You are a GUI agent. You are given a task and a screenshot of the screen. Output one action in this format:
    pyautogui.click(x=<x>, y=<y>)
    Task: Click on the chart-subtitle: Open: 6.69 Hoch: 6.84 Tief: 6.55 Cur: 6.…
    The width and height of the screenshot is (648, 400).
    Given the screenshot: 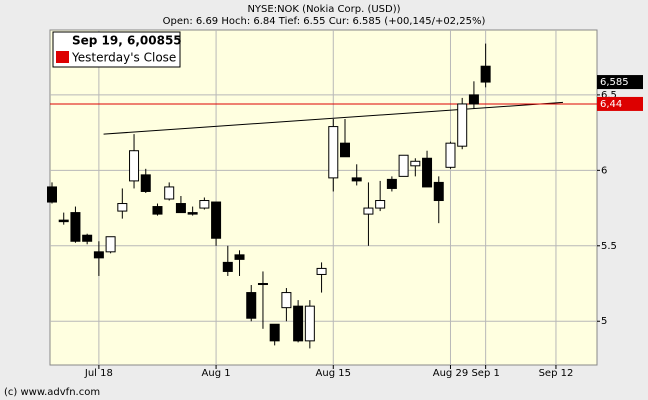 What is the action you would take?
    pyautogui.click(x=324, y=21)
    